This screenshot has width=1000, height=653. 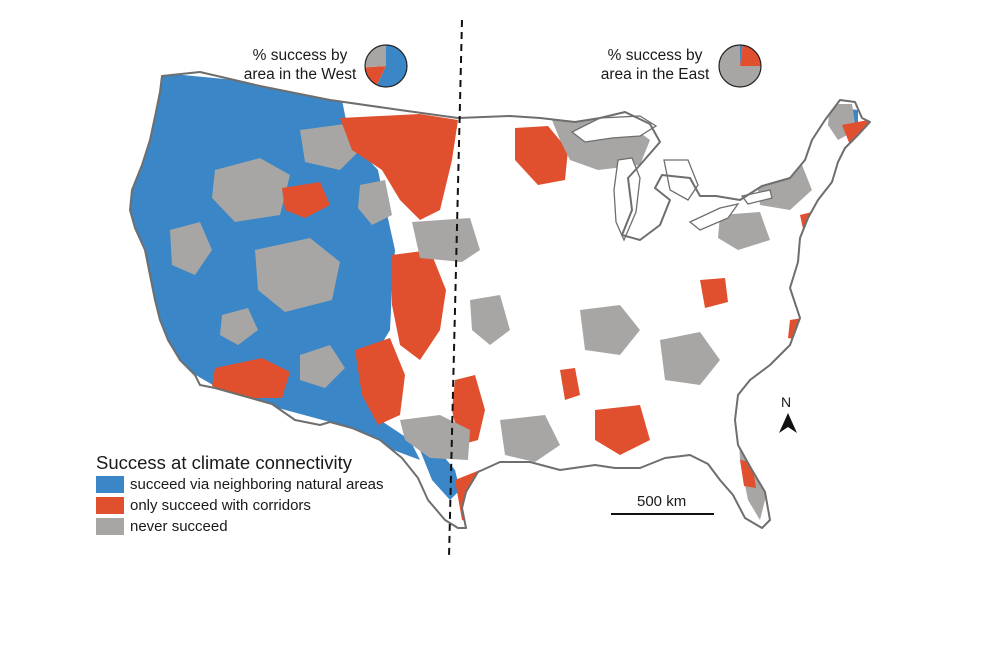 I want to click on great-lakes, so click(x=671, y=178).